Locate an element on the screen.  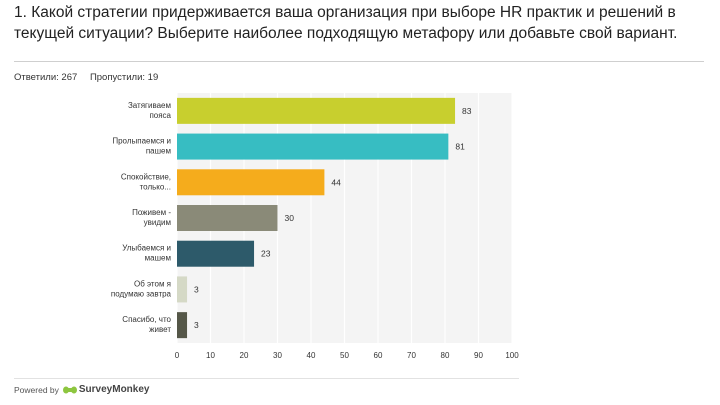
bar-value-label: 23 is located at coordinates (266, 254).